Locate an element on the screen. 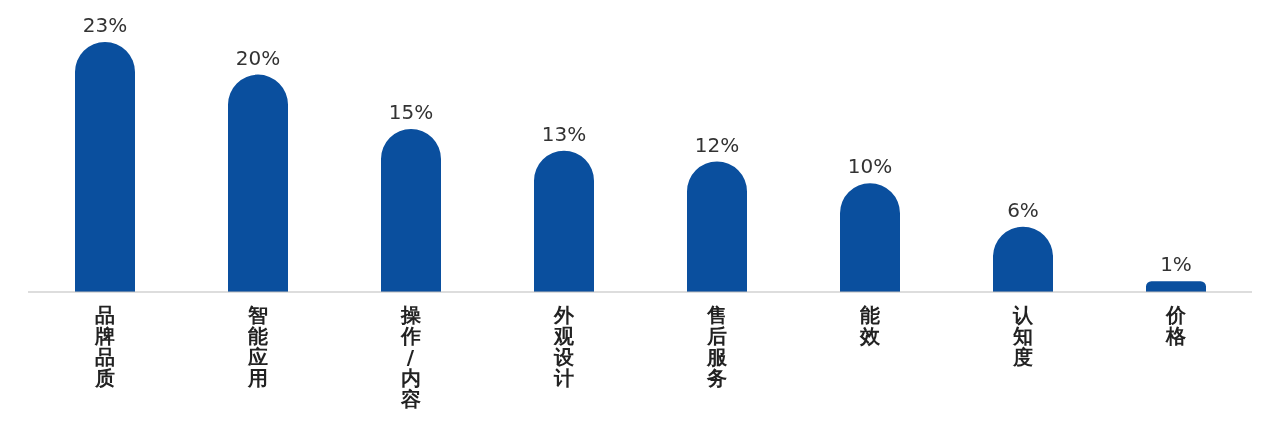  data-label: 10% is located at coordinates (870, 166).